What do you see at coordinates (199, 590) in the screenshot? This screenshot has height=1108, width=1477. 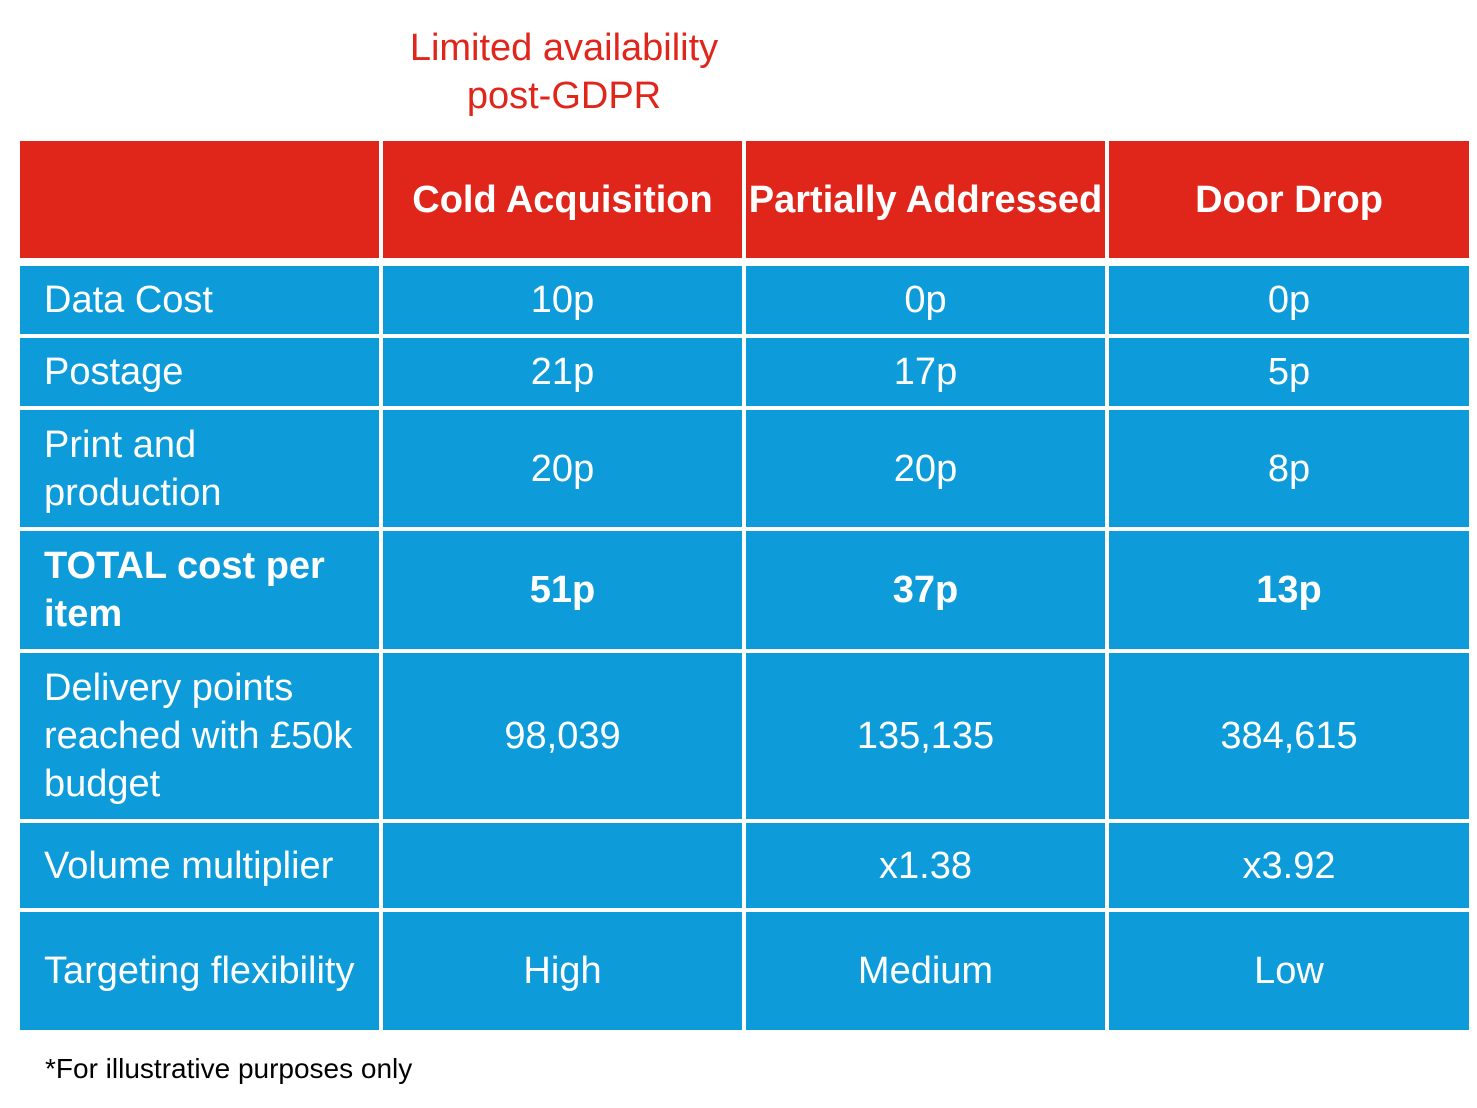 I see `row-label: TOTAL cost per item` at bounding box center [199, 590].